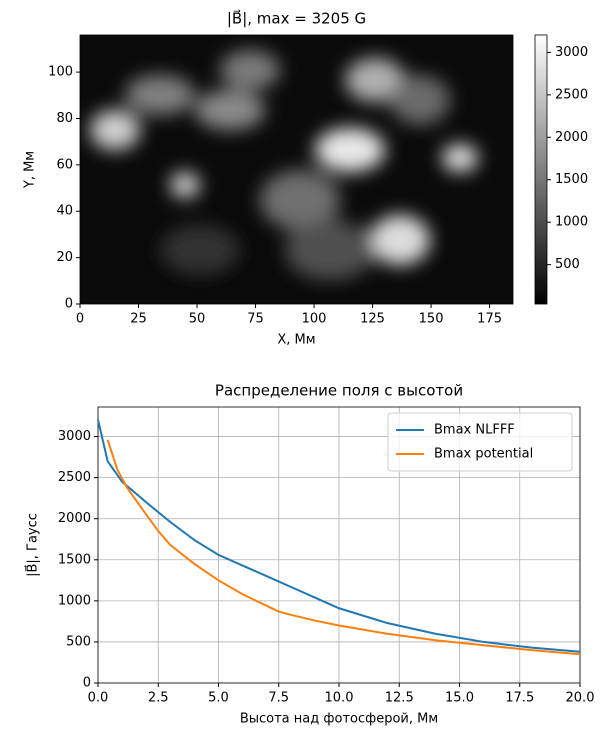 This screenshot has width=613, height=735. I want to click on x-tick-label: 2.5, so click(158, 698).